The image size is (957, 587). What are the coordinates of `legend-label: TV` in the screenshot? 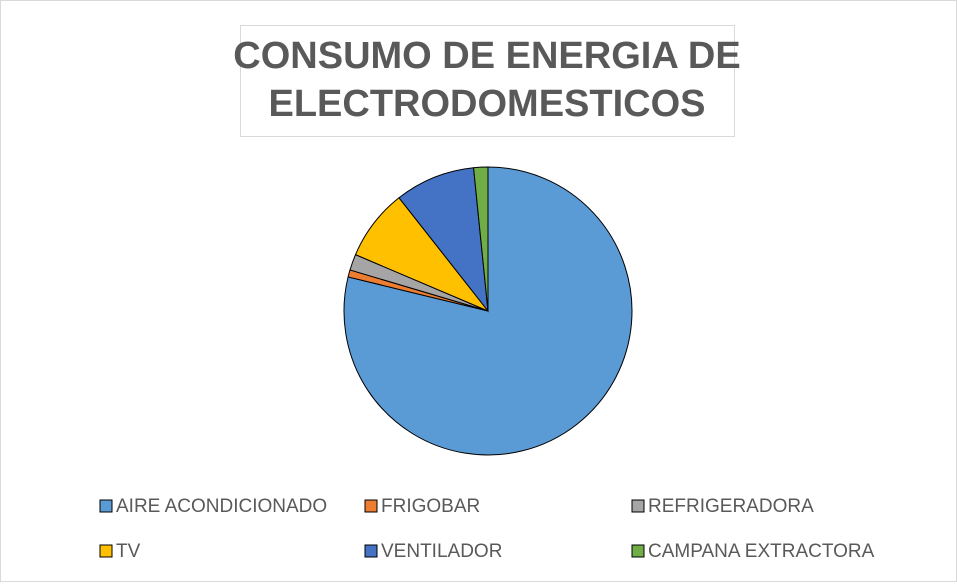 It's located at (128, 551).